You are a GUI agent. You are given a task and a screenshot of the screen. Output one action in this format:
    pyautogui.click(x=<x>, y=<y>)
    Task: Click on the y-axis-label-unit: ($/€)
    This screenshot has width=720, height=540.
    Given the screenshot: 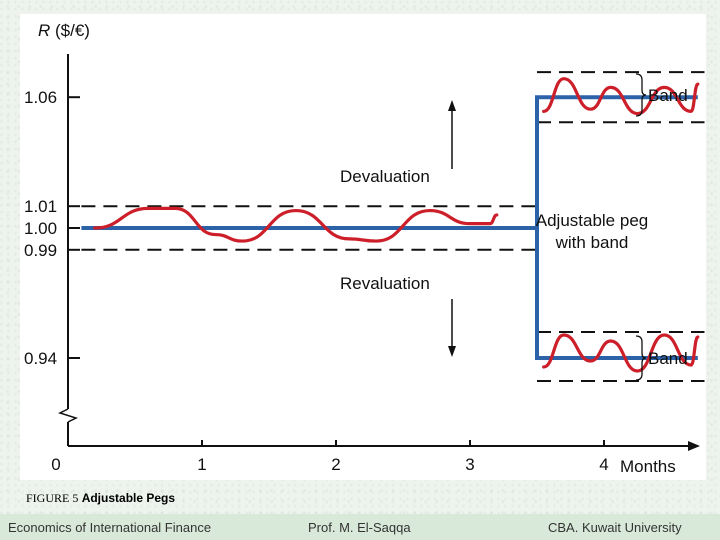 What is the action you would take?
    pyautogui.click(x=70, y=30)
    